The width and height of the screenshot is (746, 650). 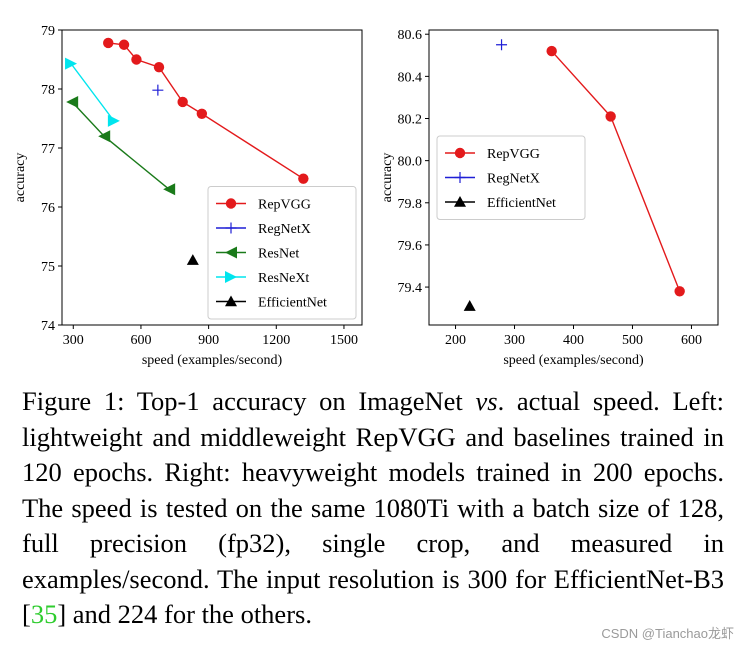 I want to click on x-tick-label: 900, so click(x=208, y=340).